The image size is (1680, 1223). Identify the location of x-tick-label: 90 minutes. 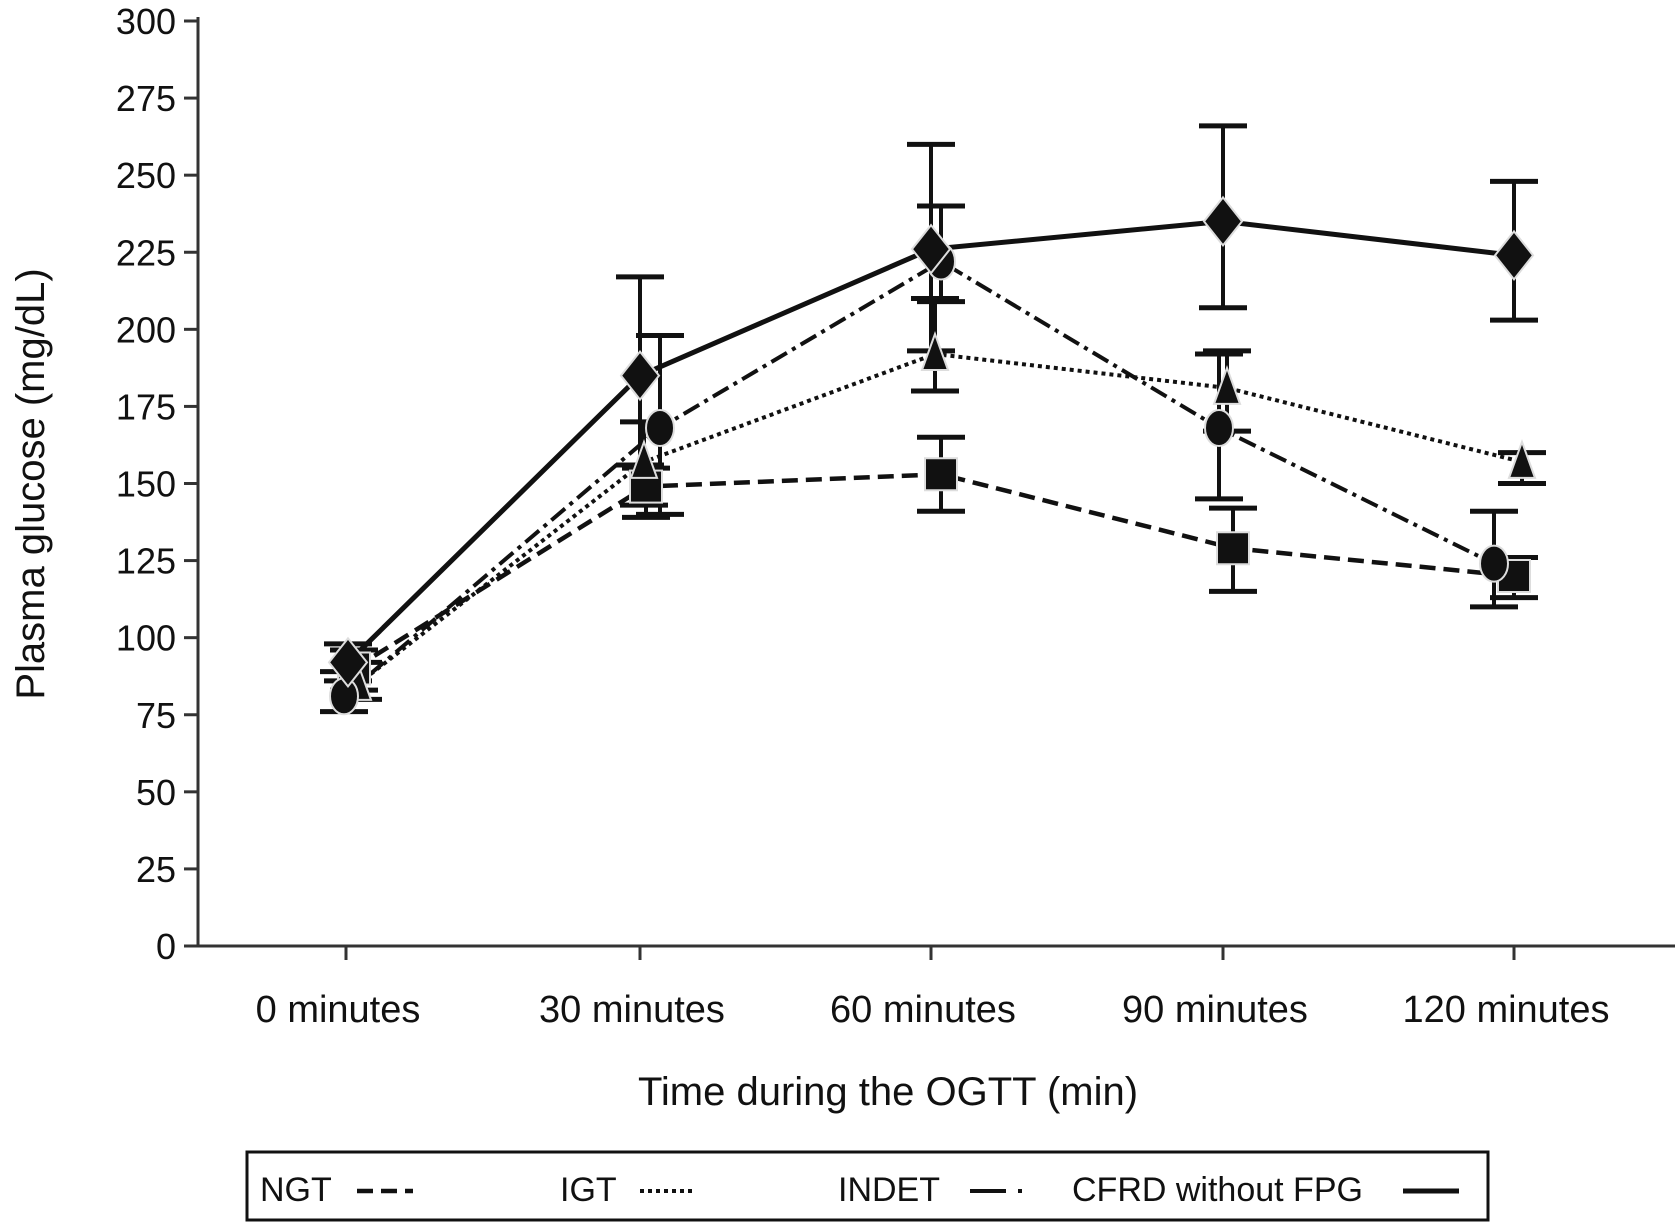
(1215, 1010).